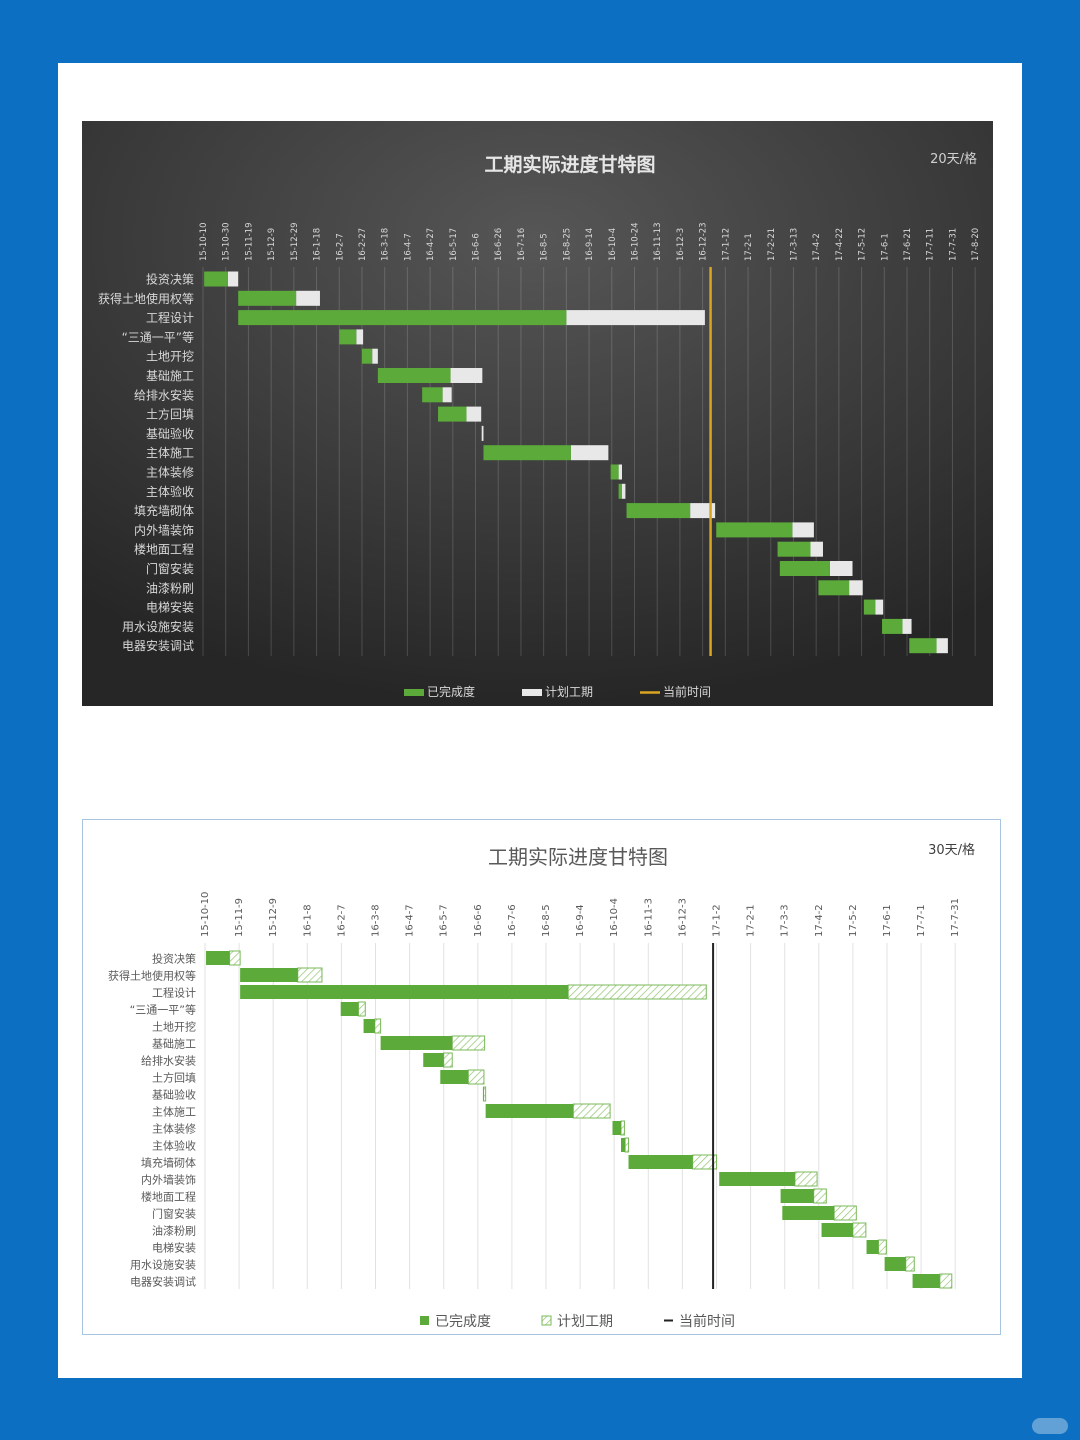 Image resolution: width=1080 pixels, height=1440 pixels. I want to click on task-label: 楼地面工程, so click(164, 549).